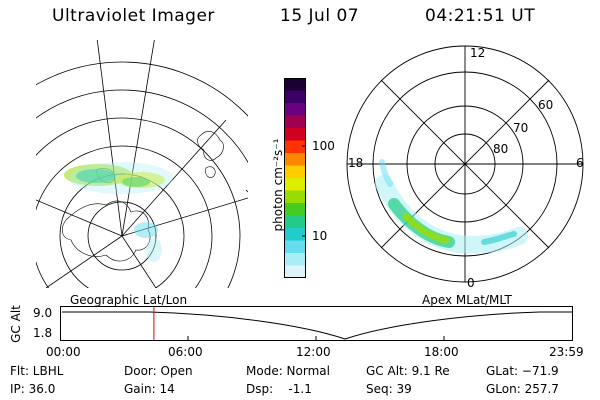 This screenshot has width=600, height=400. I want to click on mlt-label-18: 18, so click(356, 163).